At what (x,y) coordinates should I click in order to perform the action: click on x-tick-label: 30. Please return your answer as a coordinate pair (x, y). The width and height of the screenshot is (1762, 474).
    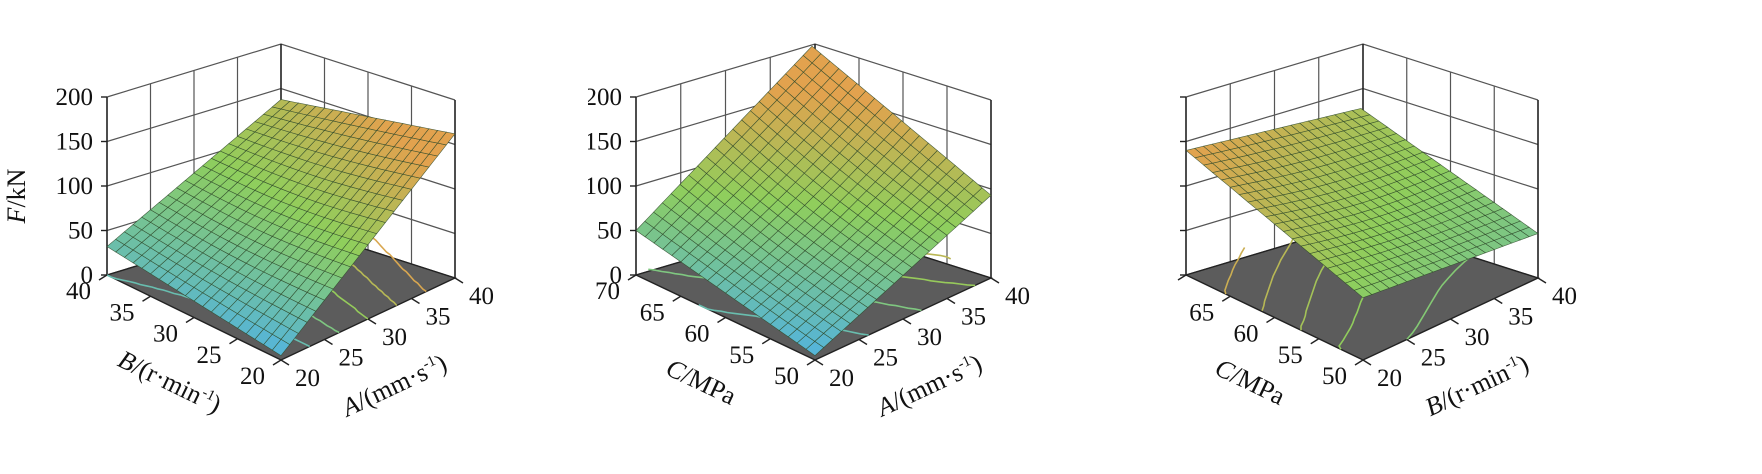
    Looking at the image, I should click on (165, 334).